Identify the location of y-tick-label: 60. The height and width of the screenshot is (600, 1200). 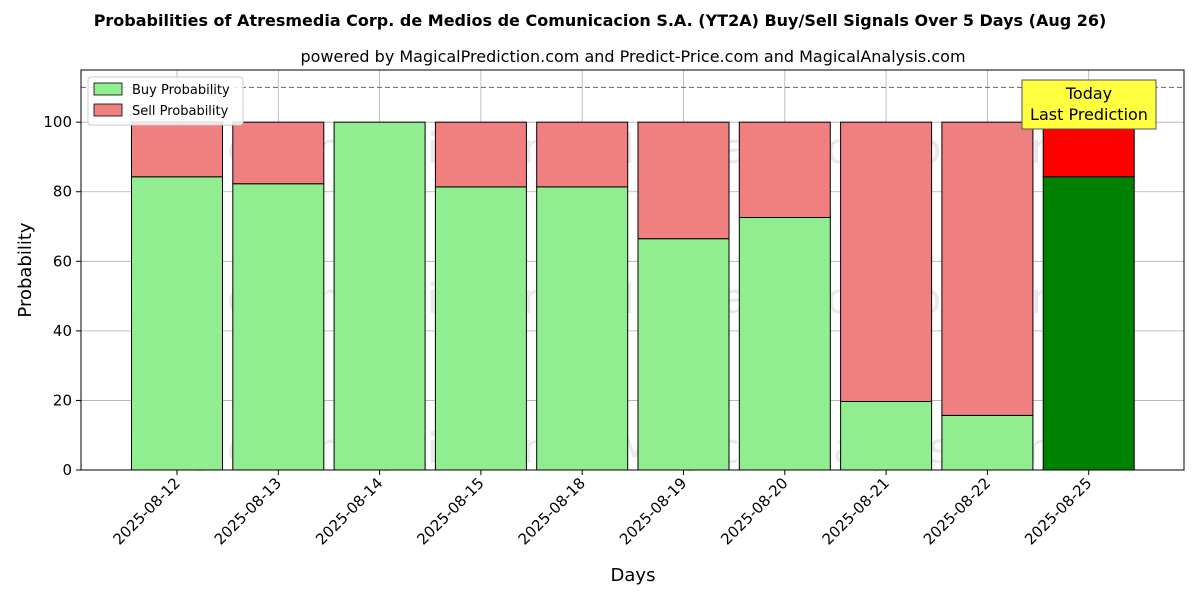
(62, 261).